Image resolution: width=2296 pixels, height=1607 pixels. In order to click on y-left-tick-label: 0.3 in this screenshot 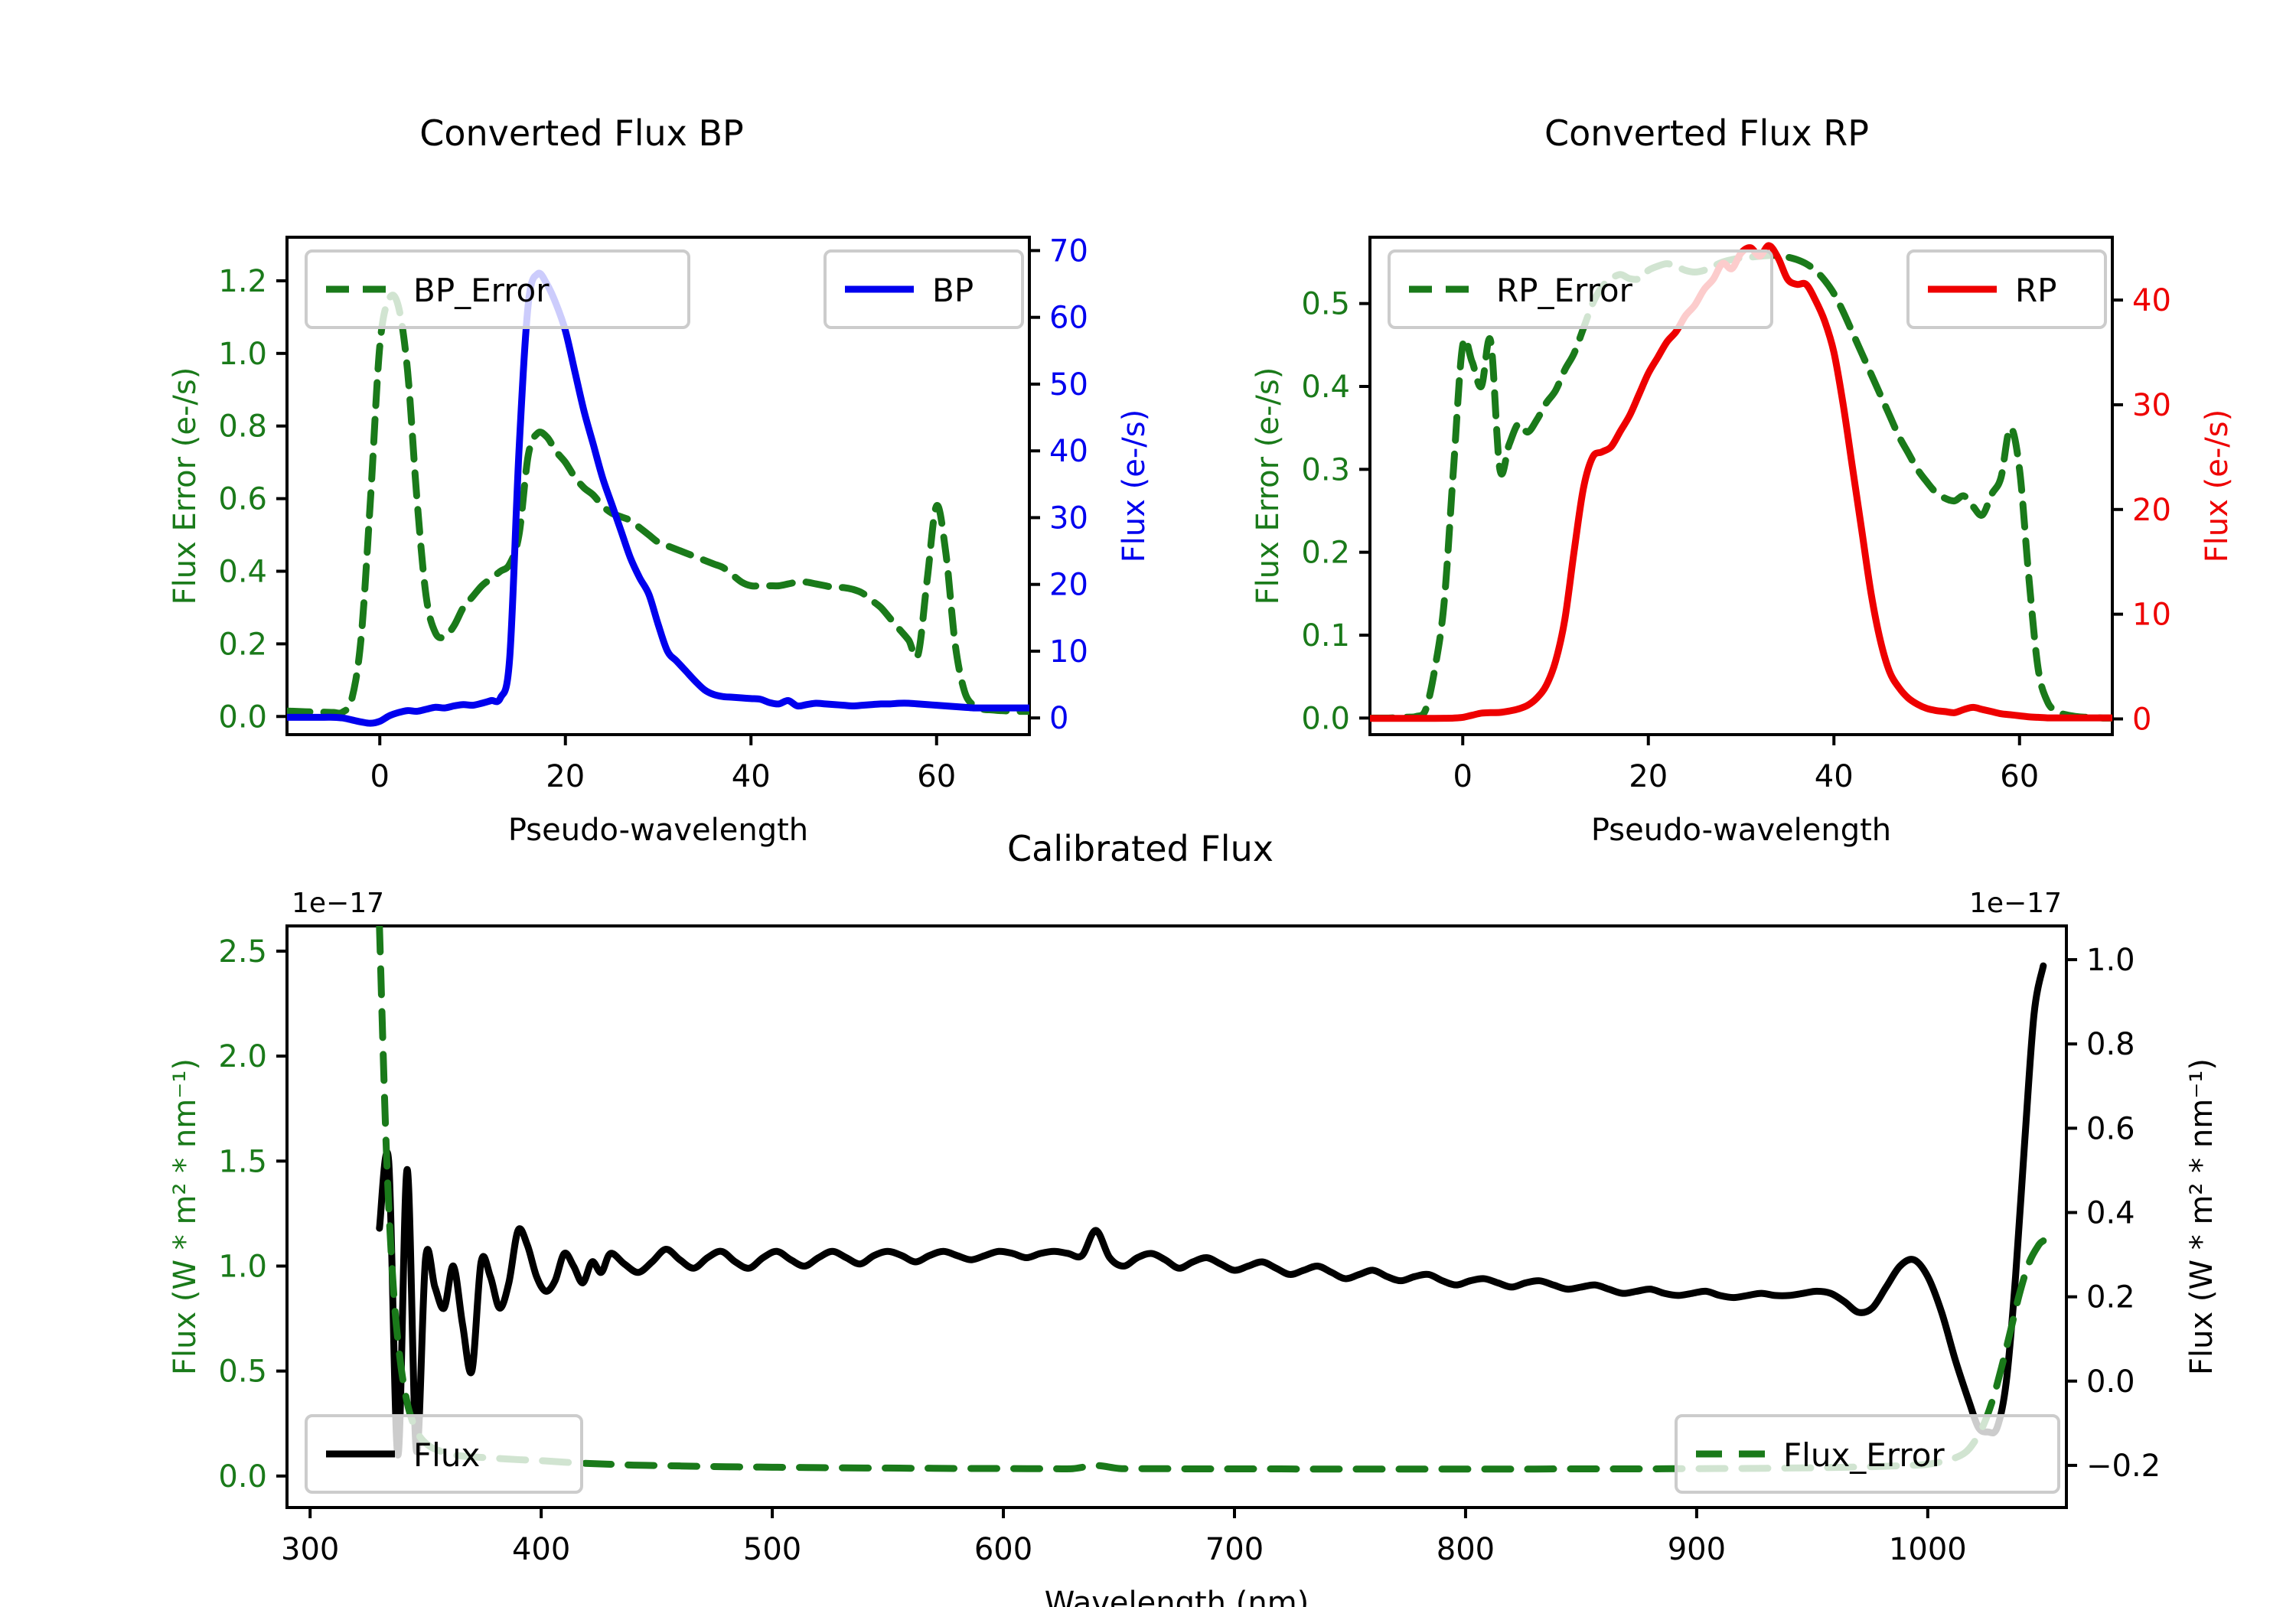, I will do `click(1325, 469)`.